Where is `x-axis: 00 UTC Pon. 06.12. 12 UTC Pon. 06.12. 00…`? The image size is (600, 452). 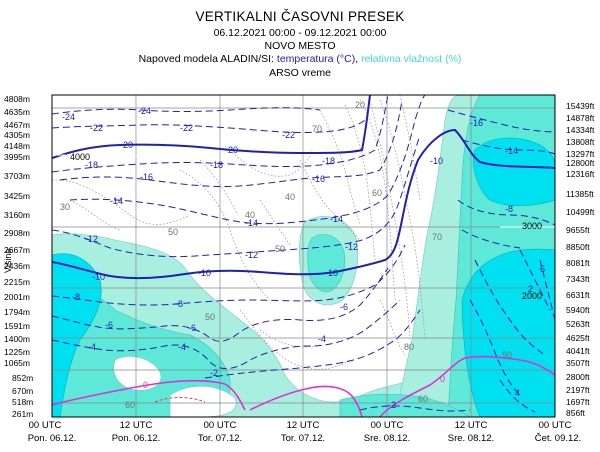
x-axis: 00 UTC Pon. 06.12. 12 UTC Pon. 06.12. 00… is located at coordinates (305, 432).